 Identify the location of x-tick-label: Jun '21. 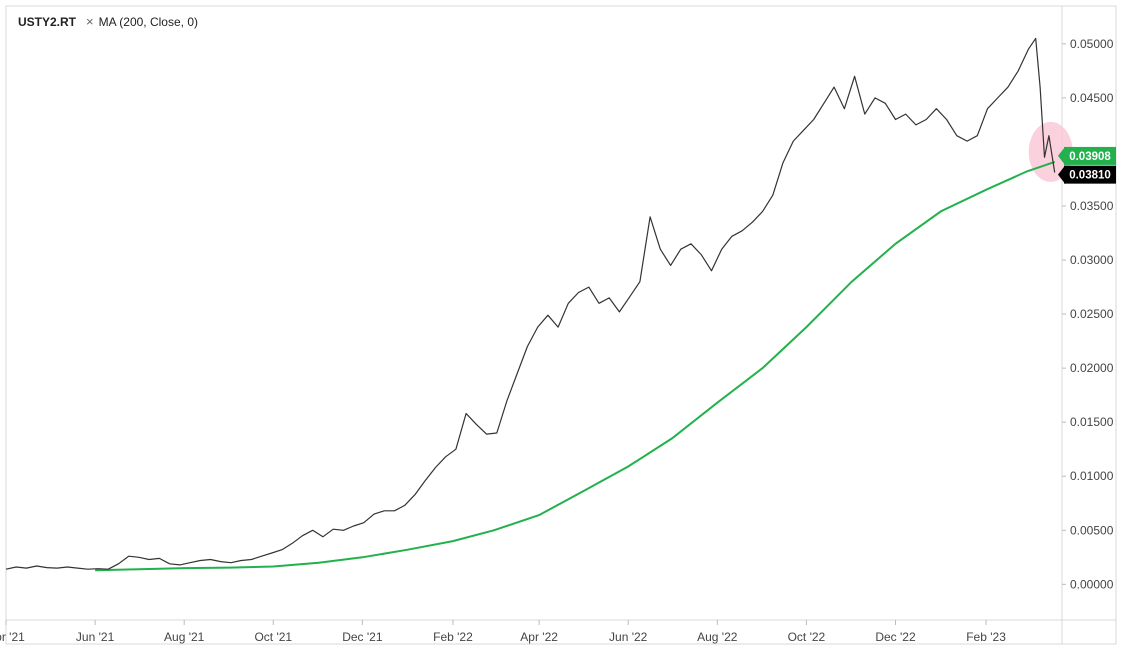
(95, 637).